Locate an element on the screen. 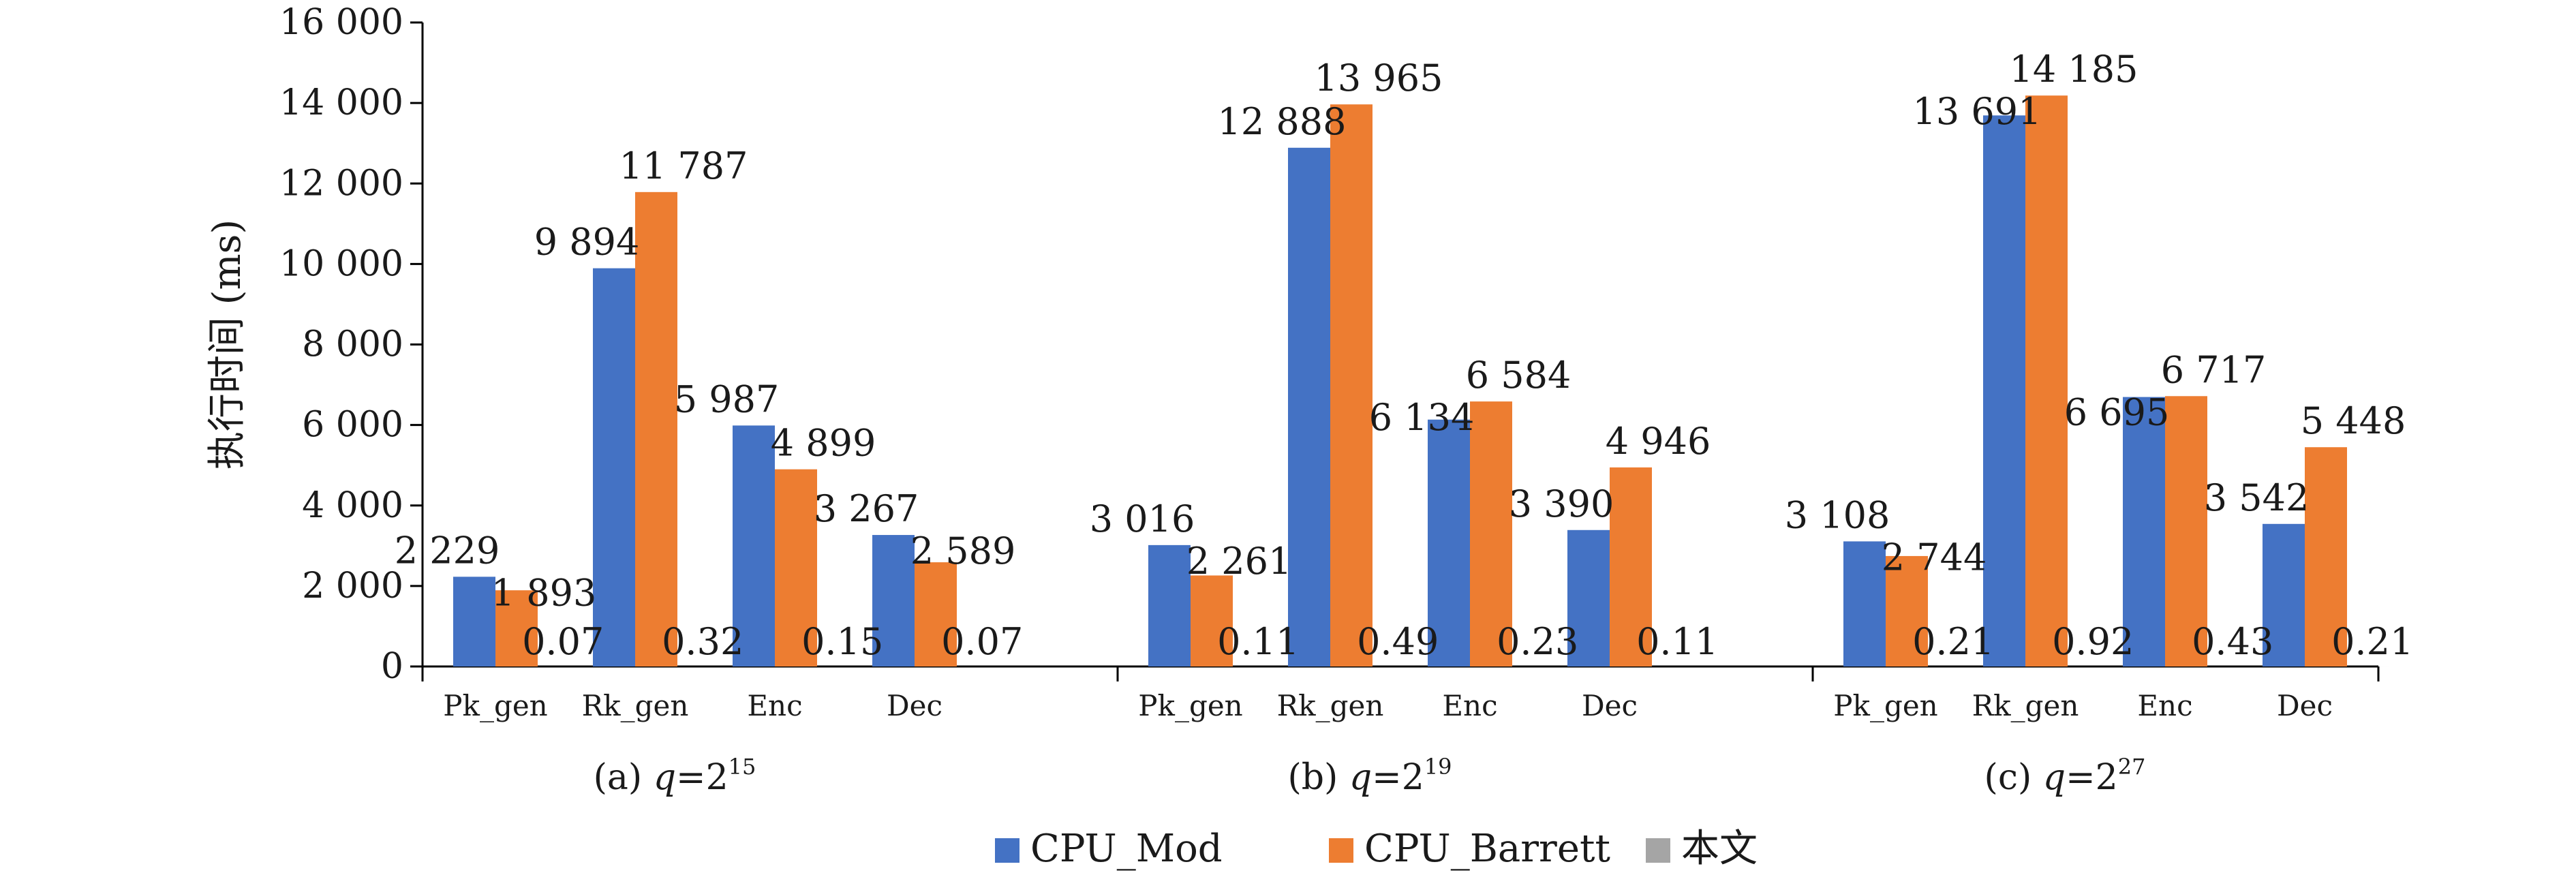 This screenshot has height=890, width=2576. legend: CPU_Mod CPU_Barrett 本文 is located at coordinates (1376, 849).